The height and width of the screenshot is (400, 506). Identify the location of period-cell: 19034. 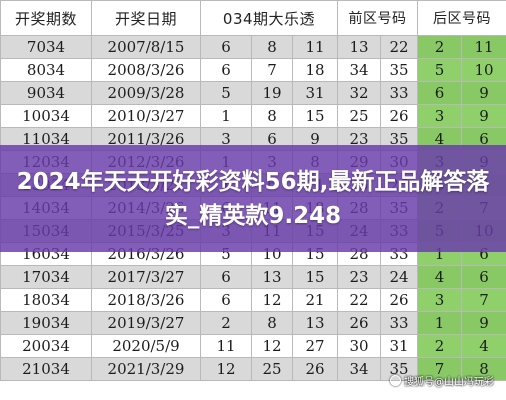
(46, 323).